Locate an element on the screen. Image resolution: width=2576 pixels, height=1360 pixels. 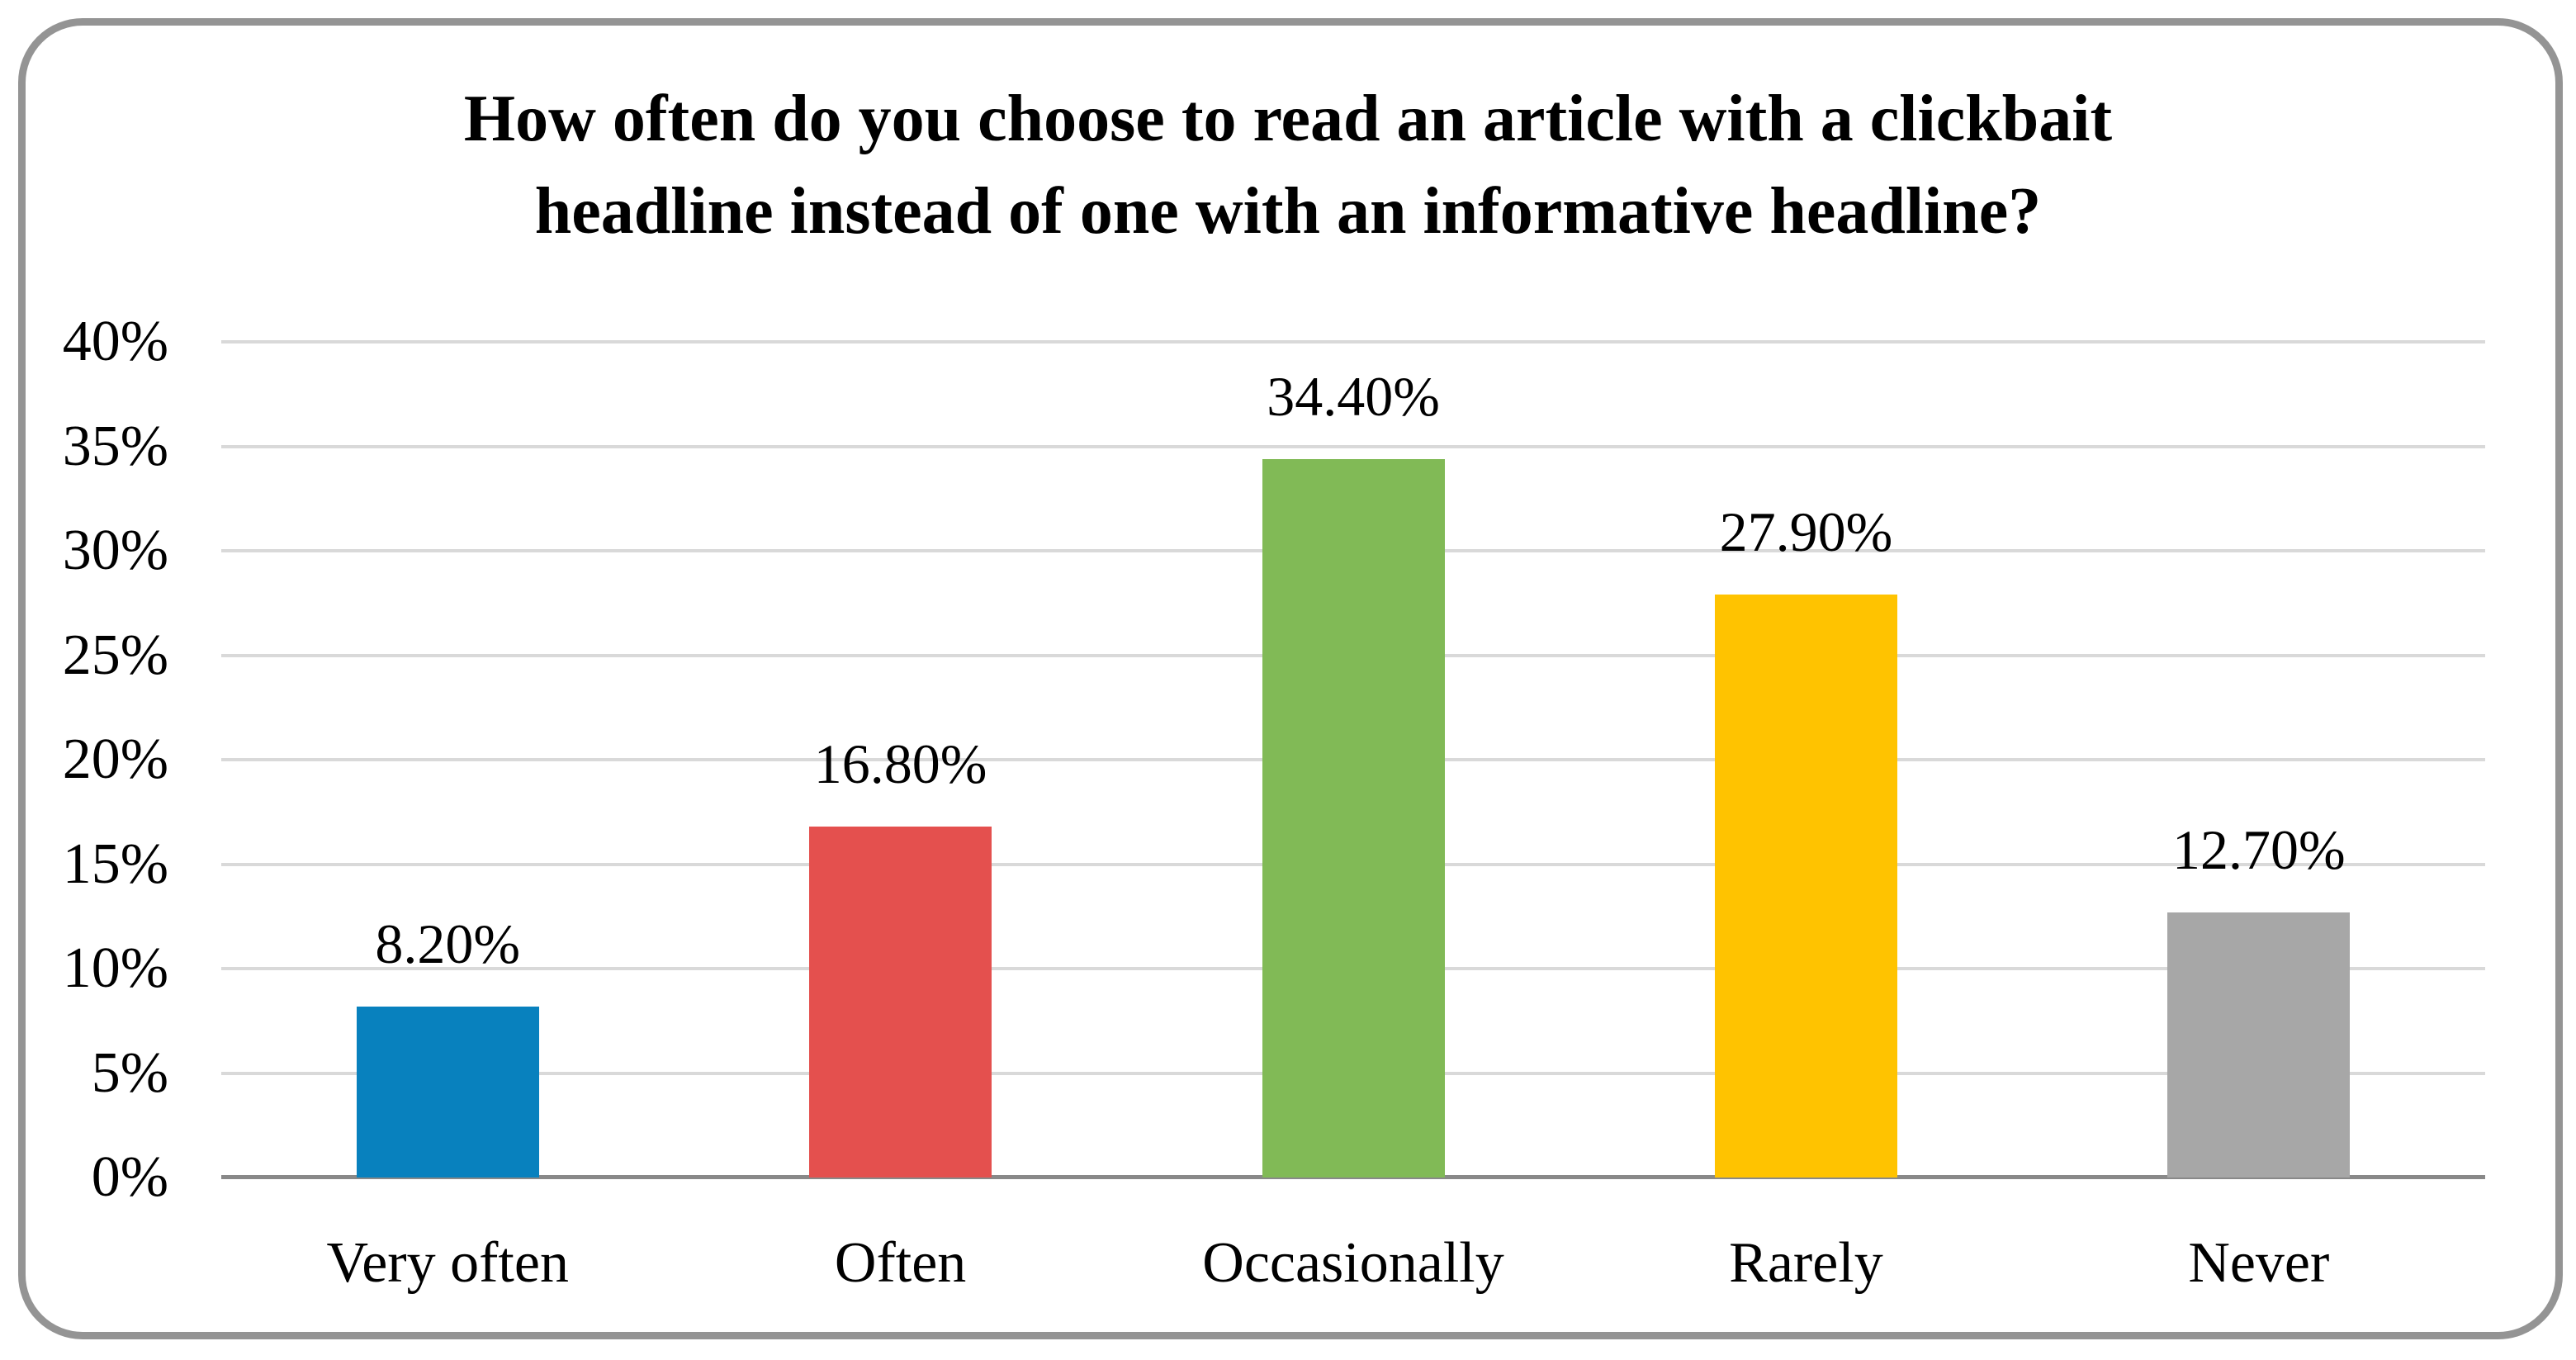
y-tick-label: 15% is located at coordinates (115, 864).